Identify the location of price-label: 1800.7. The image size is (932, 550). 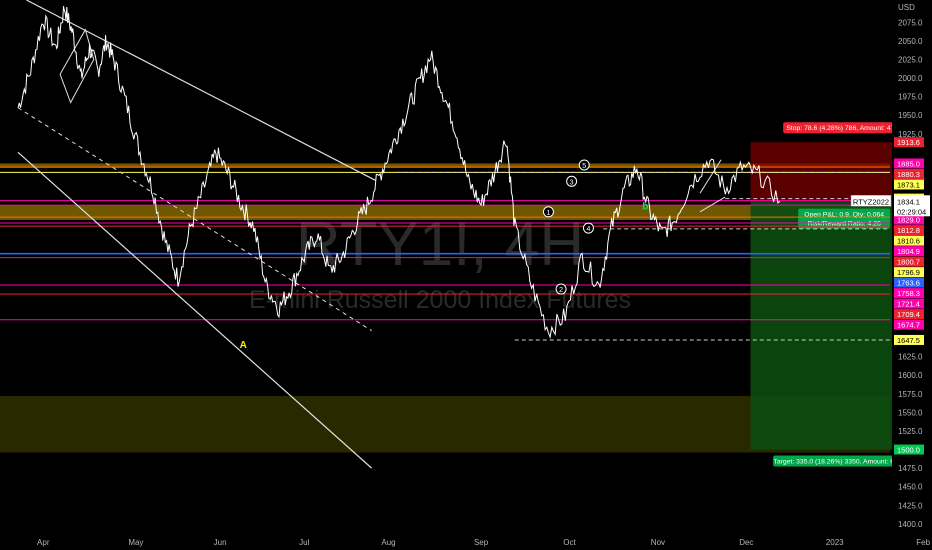
(909, 261).